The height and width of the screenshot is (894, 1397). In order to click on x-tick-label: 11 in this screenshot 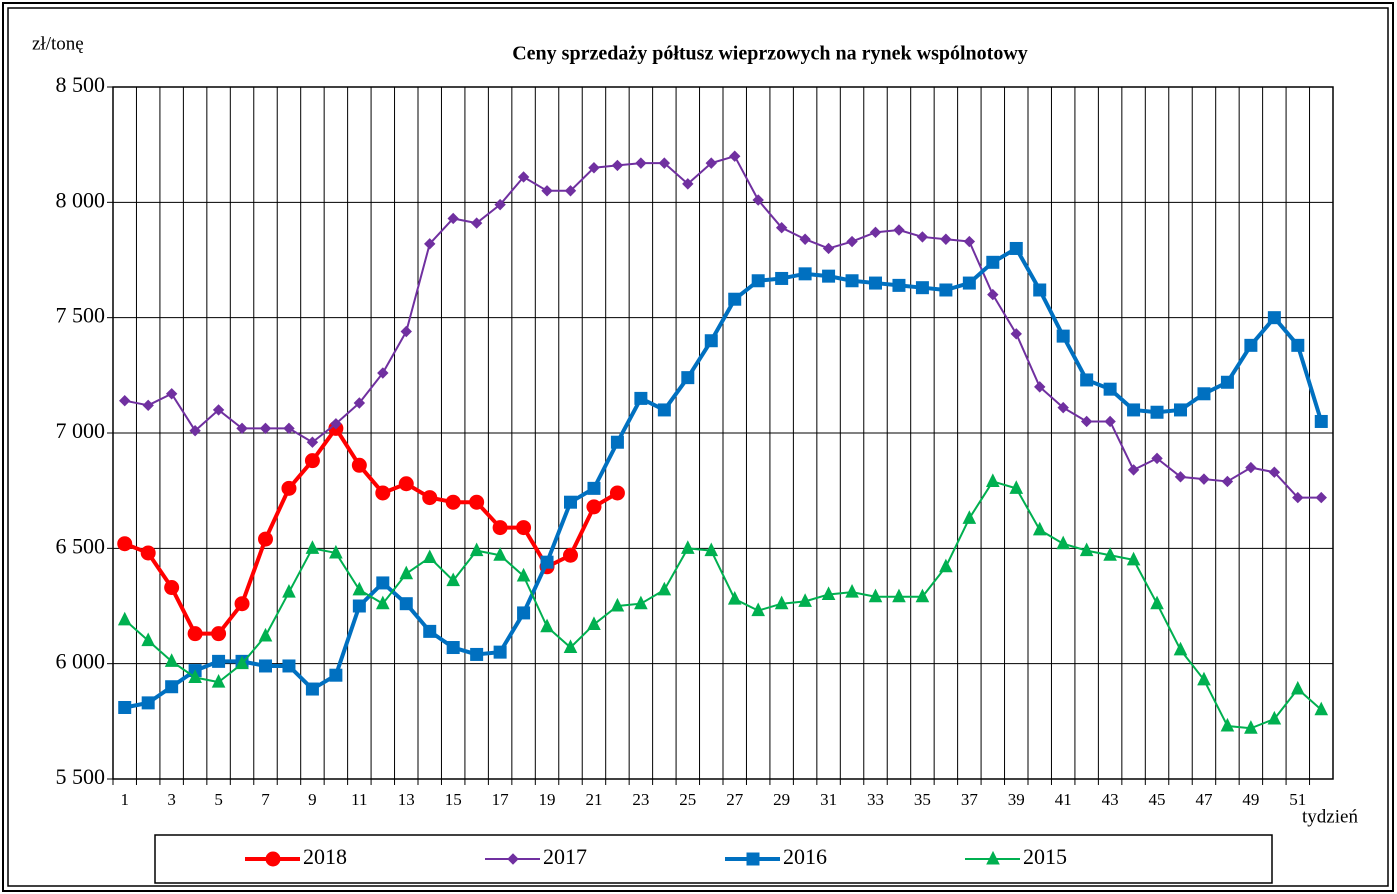, I will do `click(359, 799)`.